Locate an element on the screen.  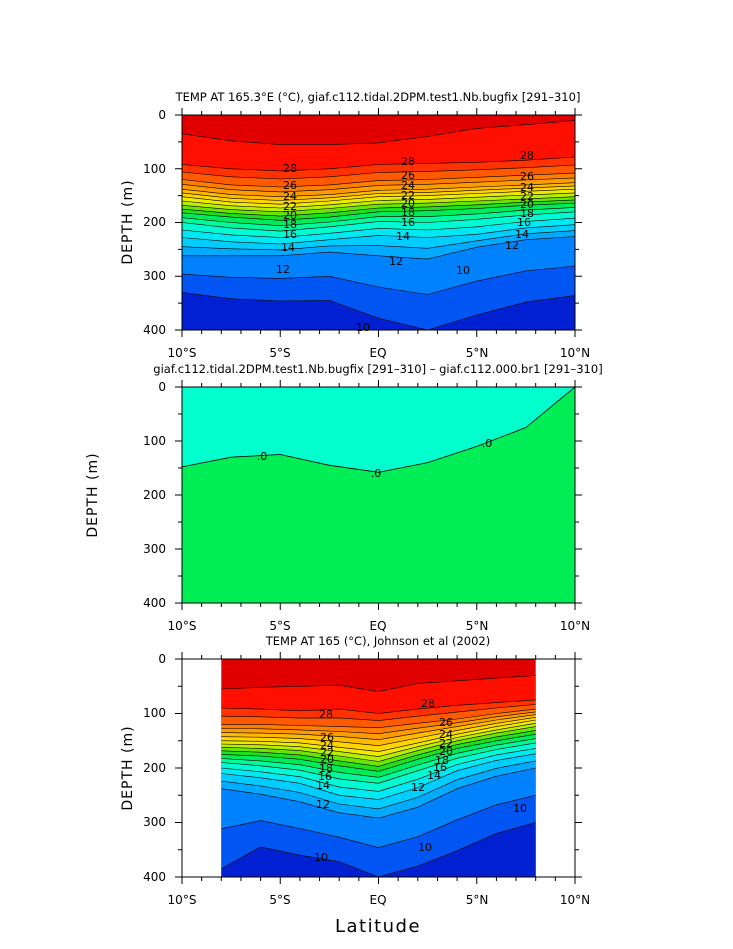
panel-1-contour-lines is located at coordinates (378, 225).